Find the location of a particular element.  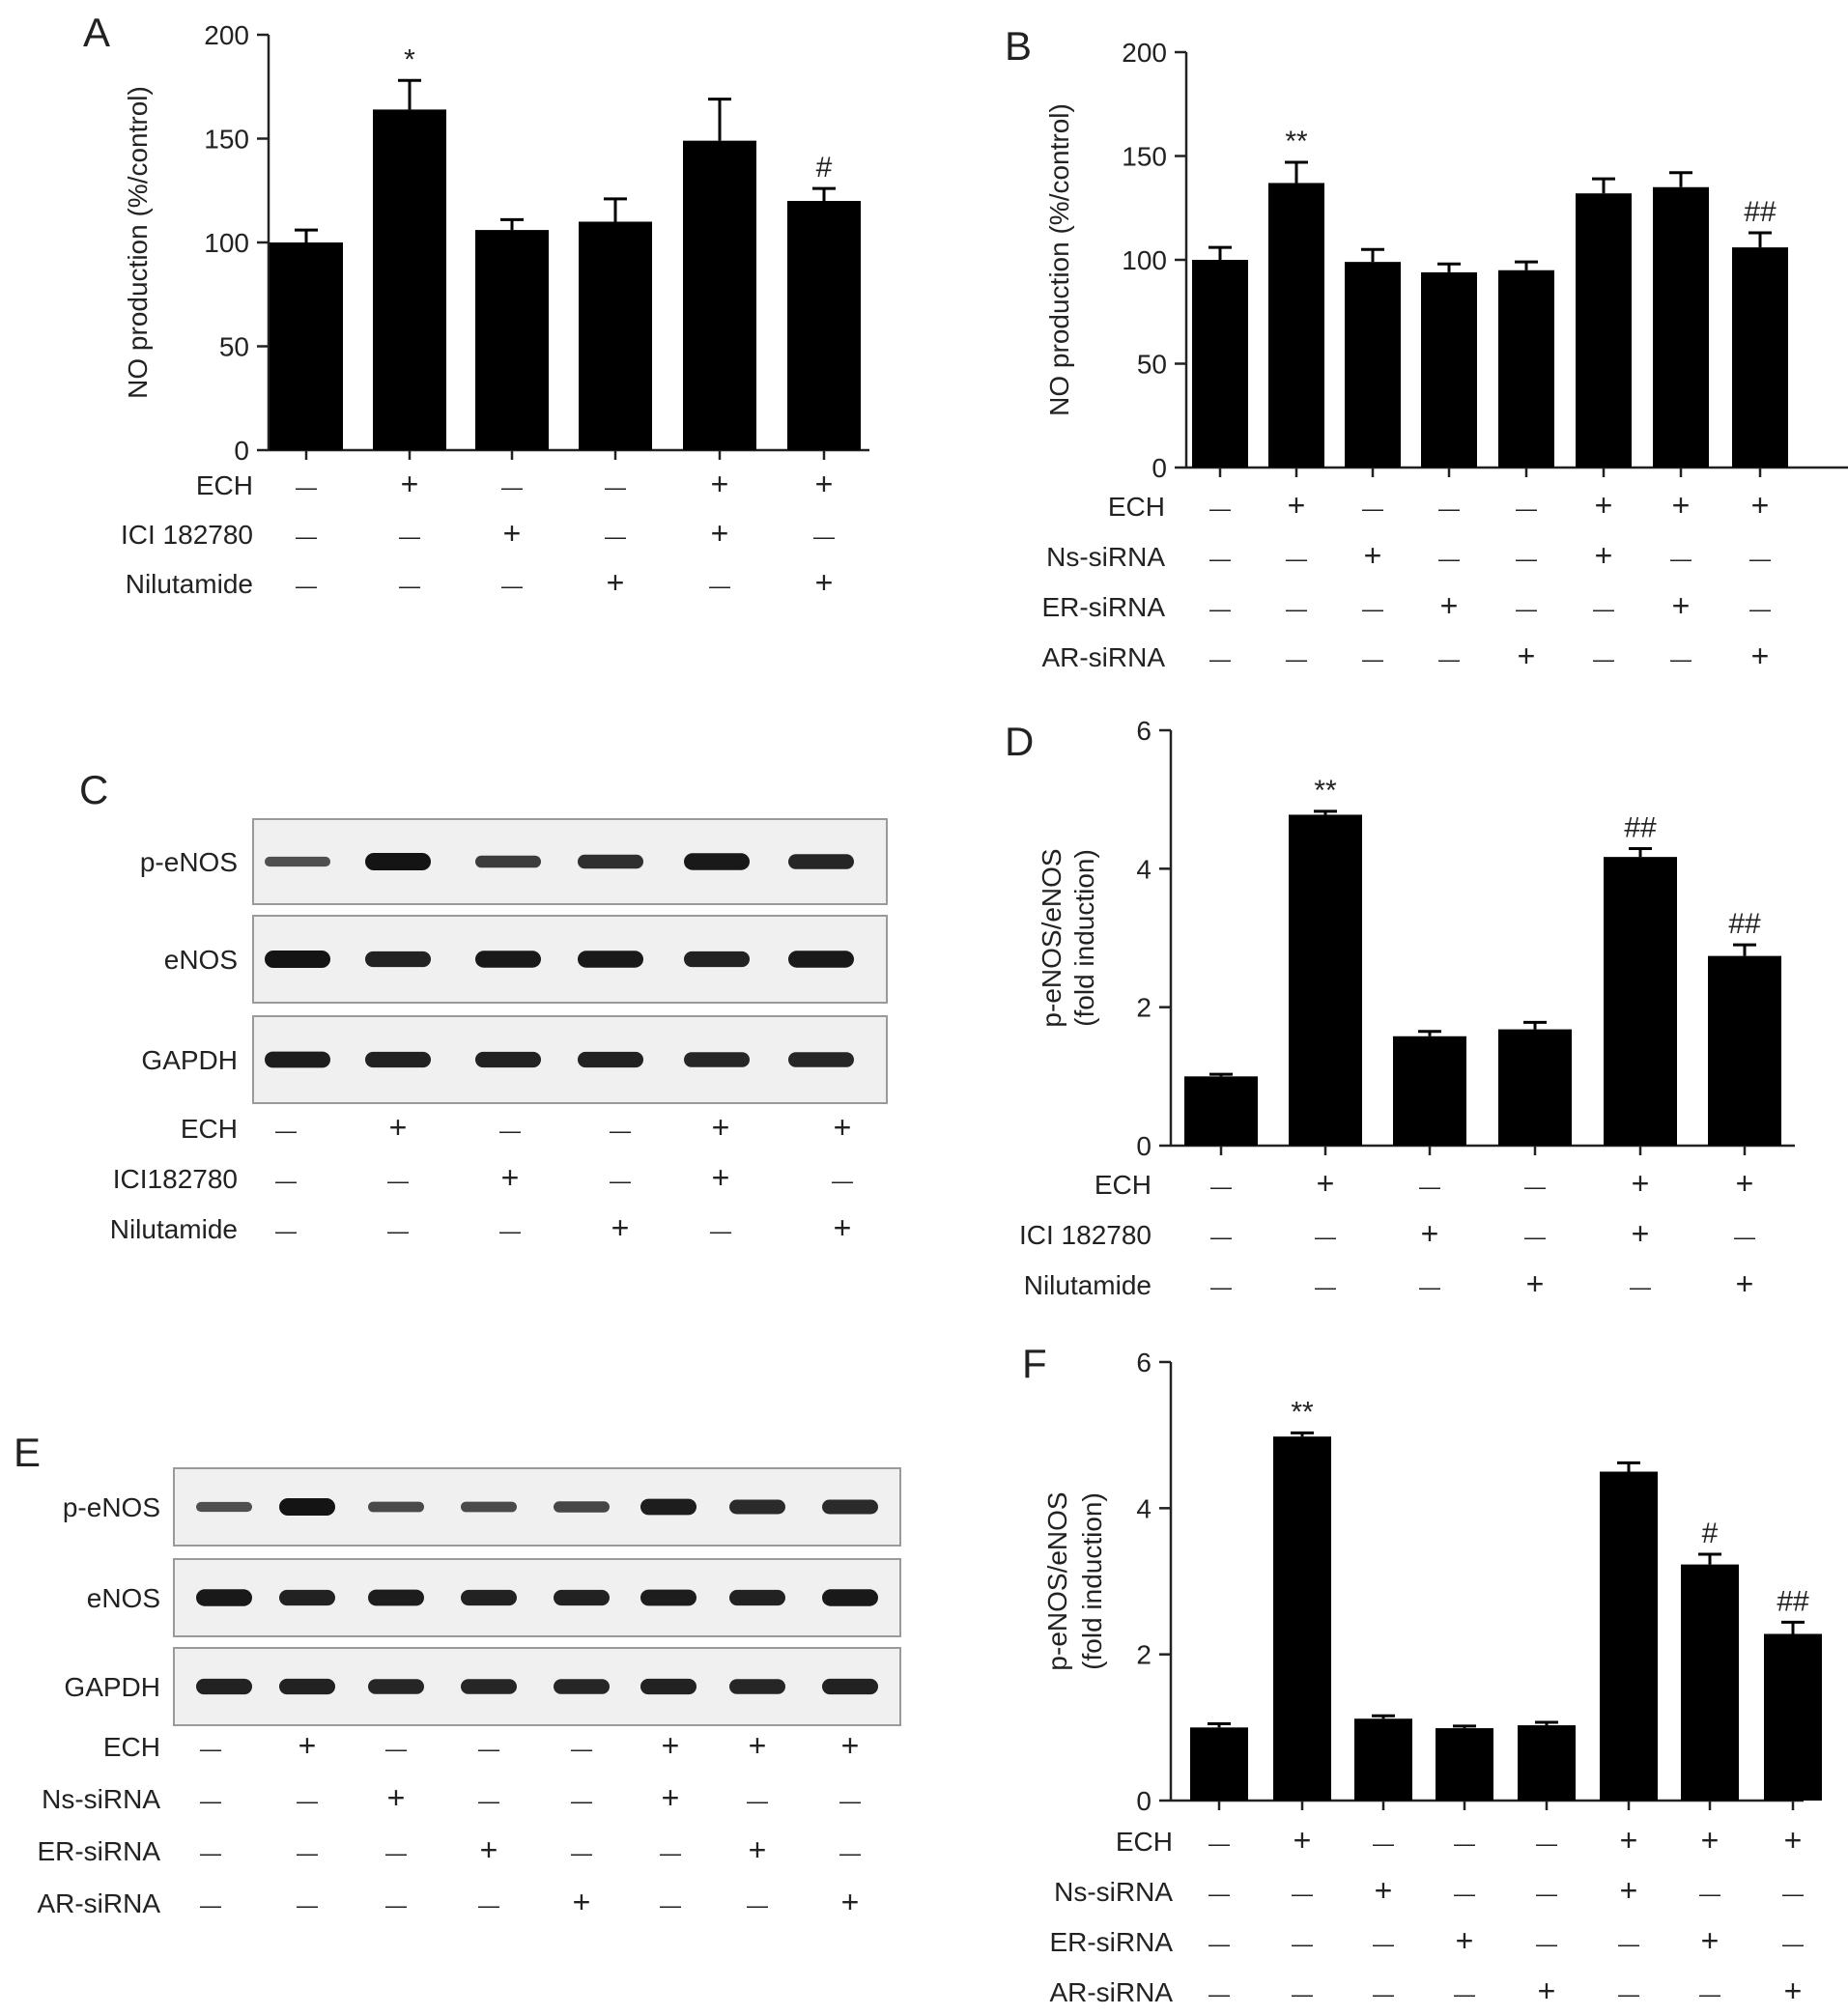

y-tick-label: 2 is located at coordinates (1143, 1655).